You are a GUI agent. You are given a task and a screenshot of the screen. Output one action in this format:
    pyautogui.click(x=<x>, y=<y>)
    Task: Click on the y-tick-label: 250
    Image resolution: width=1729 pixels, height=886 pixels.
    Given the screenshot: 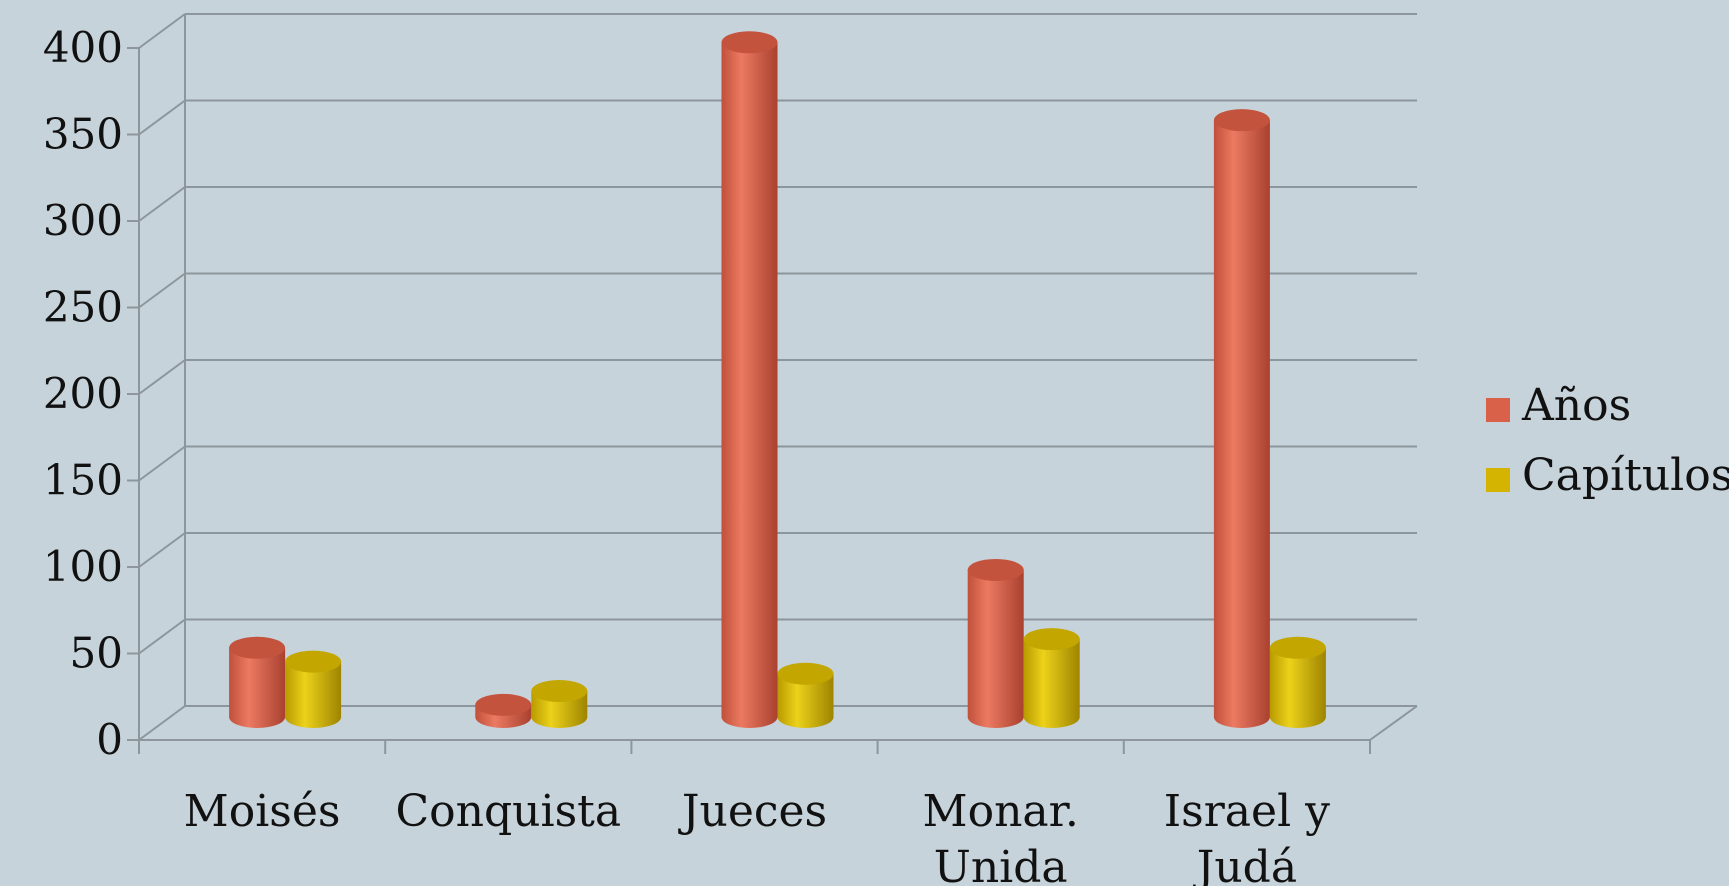 What is the action you would take?
    pyautogui.click(x=83, y=307)
    